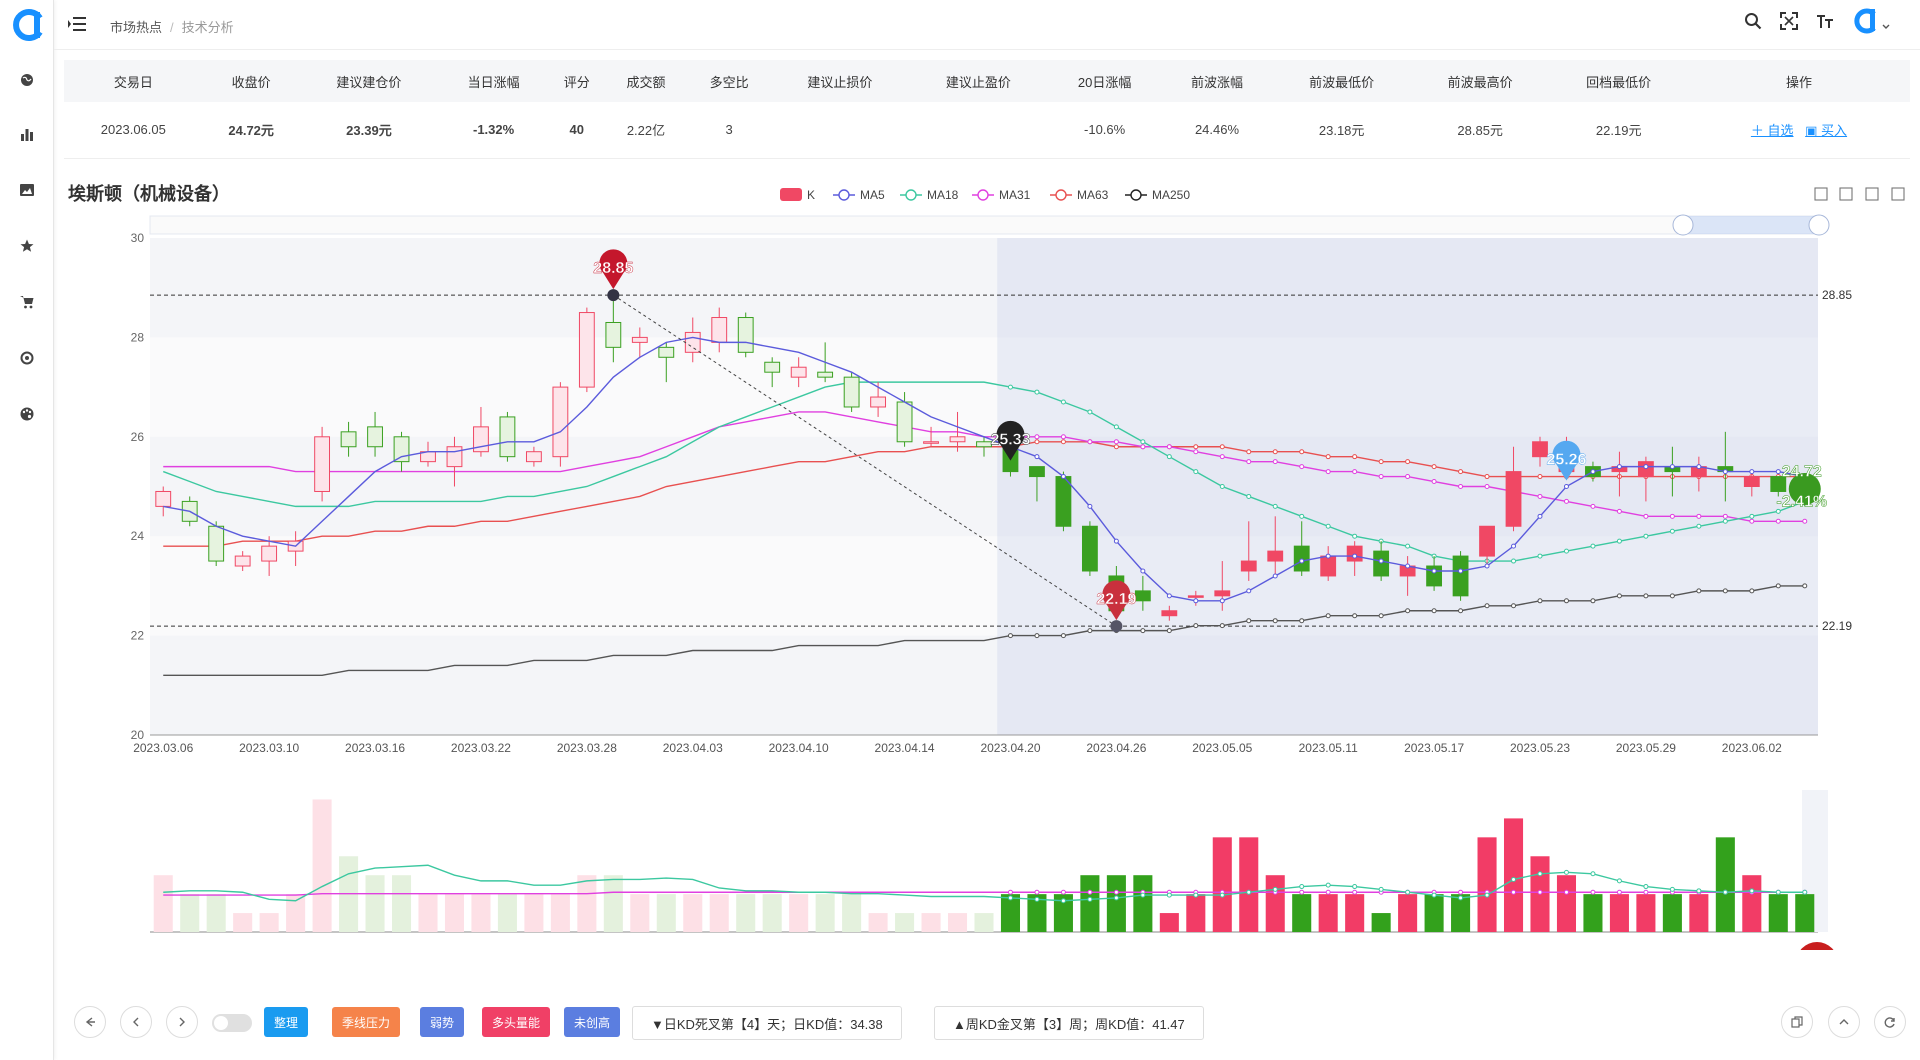 The width and height of the screenshot is (1920, 1060). Describe the element at coordinates (27, 246) in the screenshot. I see `star-icon` at that location.